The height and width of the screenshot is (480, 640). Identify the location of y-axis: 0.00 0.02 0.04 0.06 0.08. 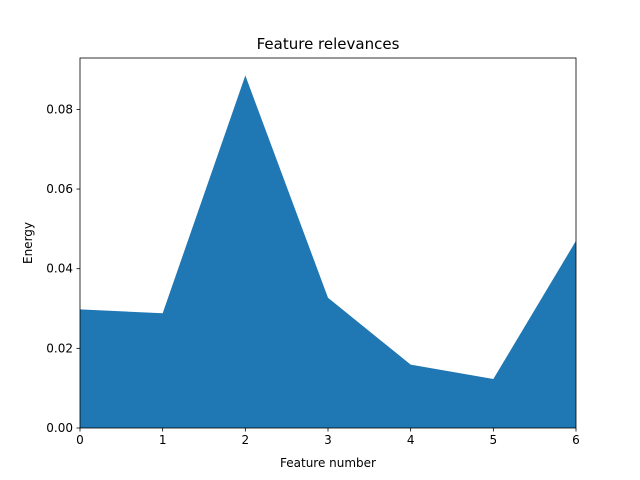
(63, 268).